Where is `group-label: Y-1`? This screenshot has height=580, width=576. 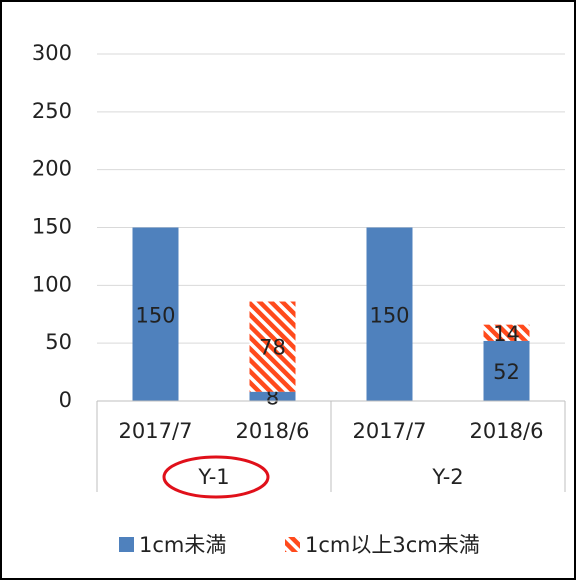
group-label: Y-1 is located at coordinates (213, 477).